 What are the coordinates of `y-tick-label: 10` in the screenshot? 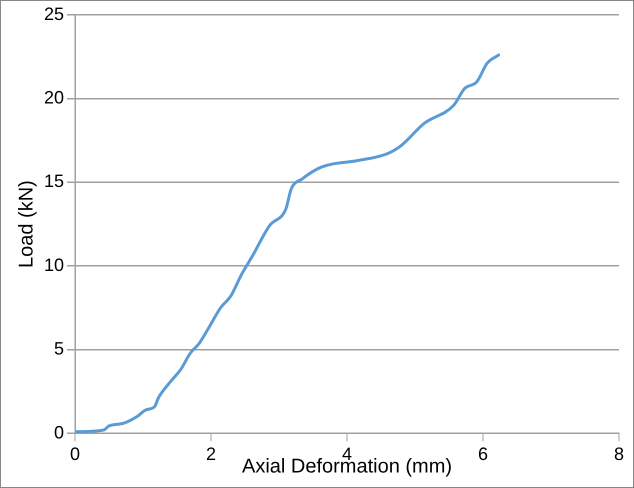 It's located at (54, 264).